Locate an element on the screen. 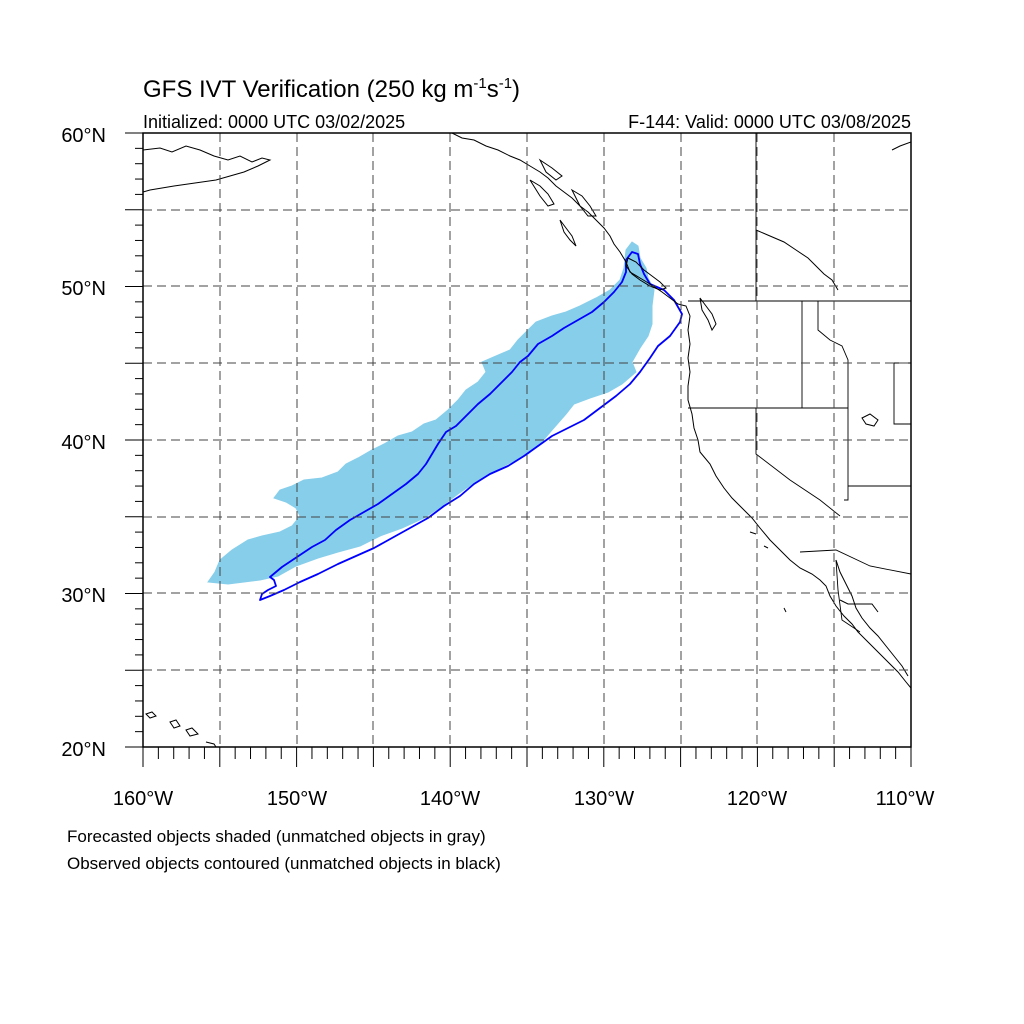 The height and width of the screenshot is (1024, 1024). latitude-labels: 60°N 50°N 40°N 30°N 20°N is located at coordinates (83, 443).